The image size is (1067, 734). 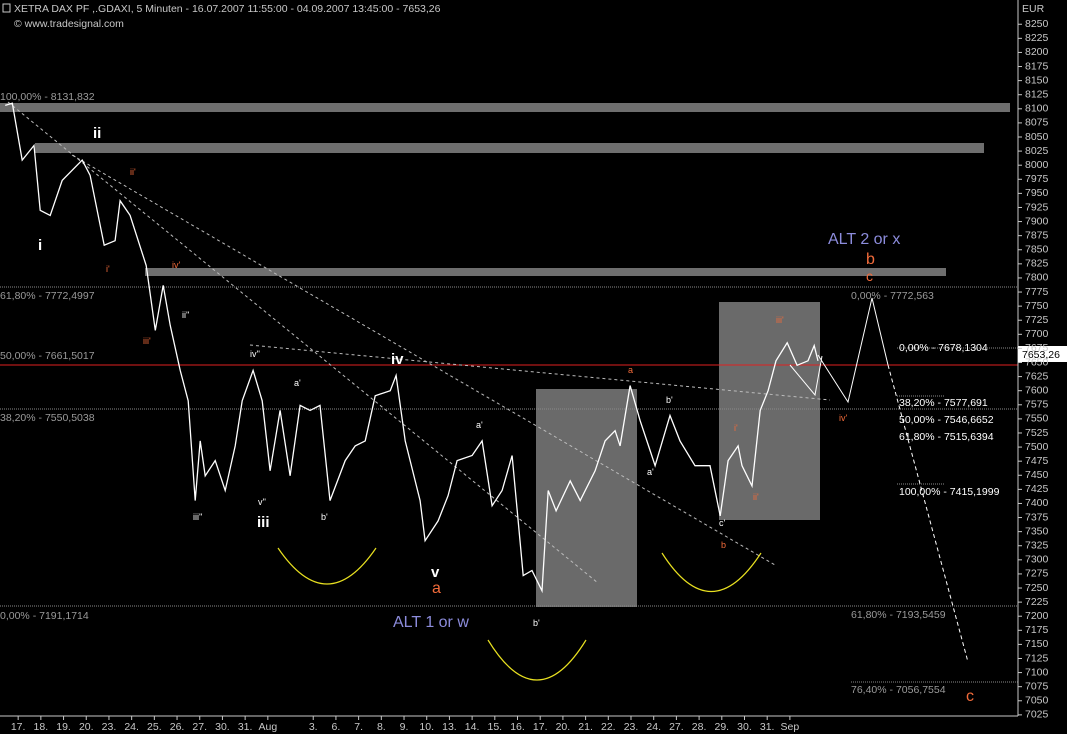 What do you see at coordinates (97, 133) in the screenshot?
I see `wave-label: ii` at bounding box center [97, 133].